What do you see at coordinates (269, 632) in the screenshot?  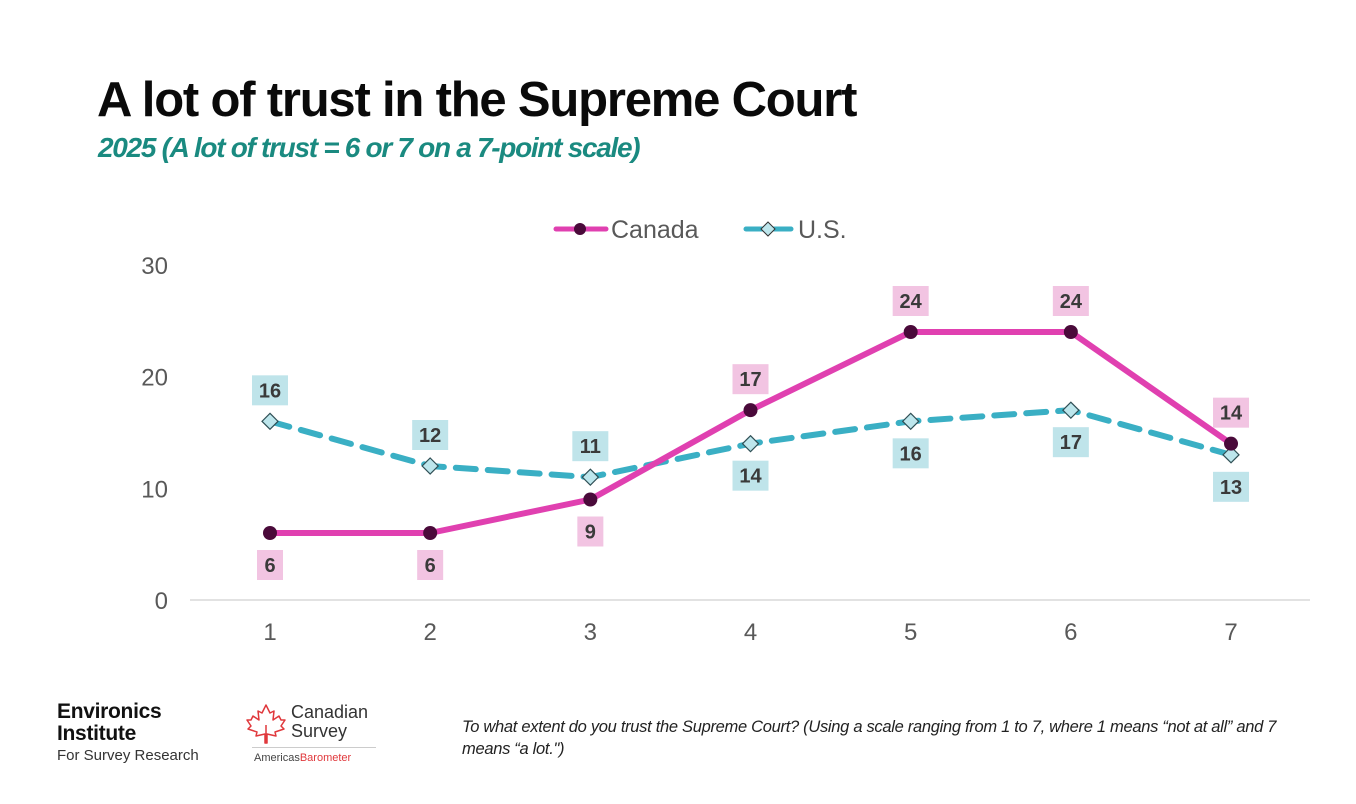 I see `x-tick-label: 1` at bounding box center [269, 632].